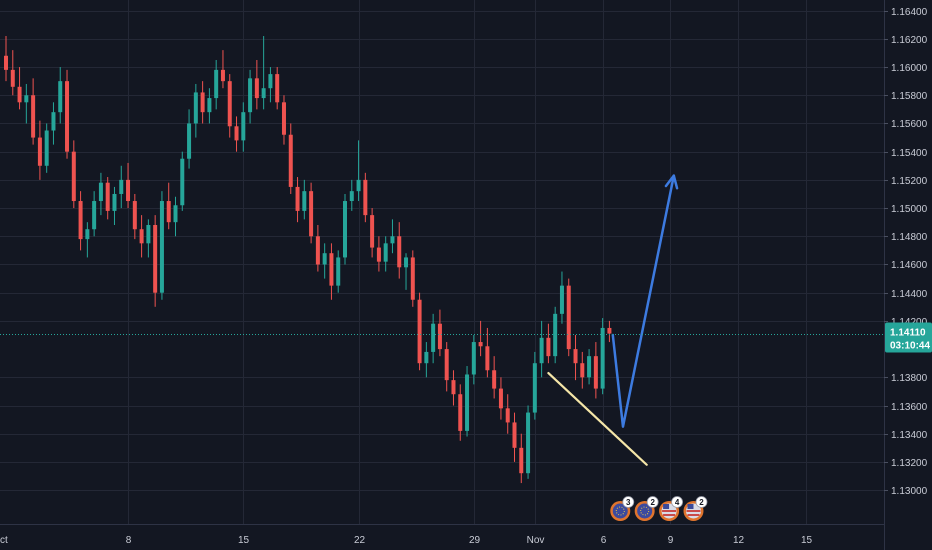 Image resolution: width=932 pixels, height=550 pixels. I want to click on event-count: 4, so click(677, 502).